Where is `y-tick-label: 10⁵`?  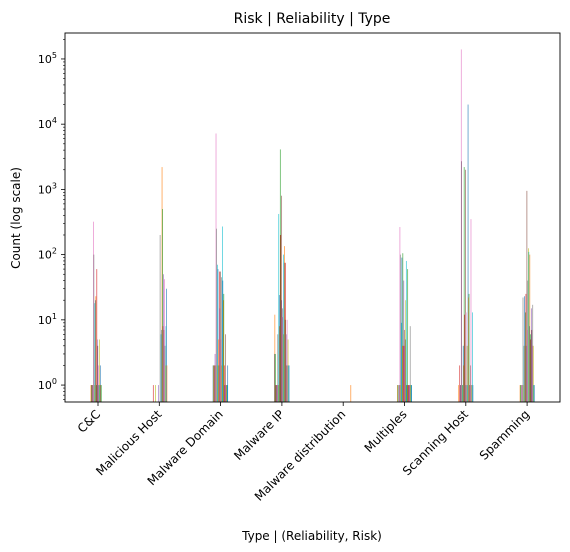 y-tick-label: 10⁵ is located at coordinates (47, 58).